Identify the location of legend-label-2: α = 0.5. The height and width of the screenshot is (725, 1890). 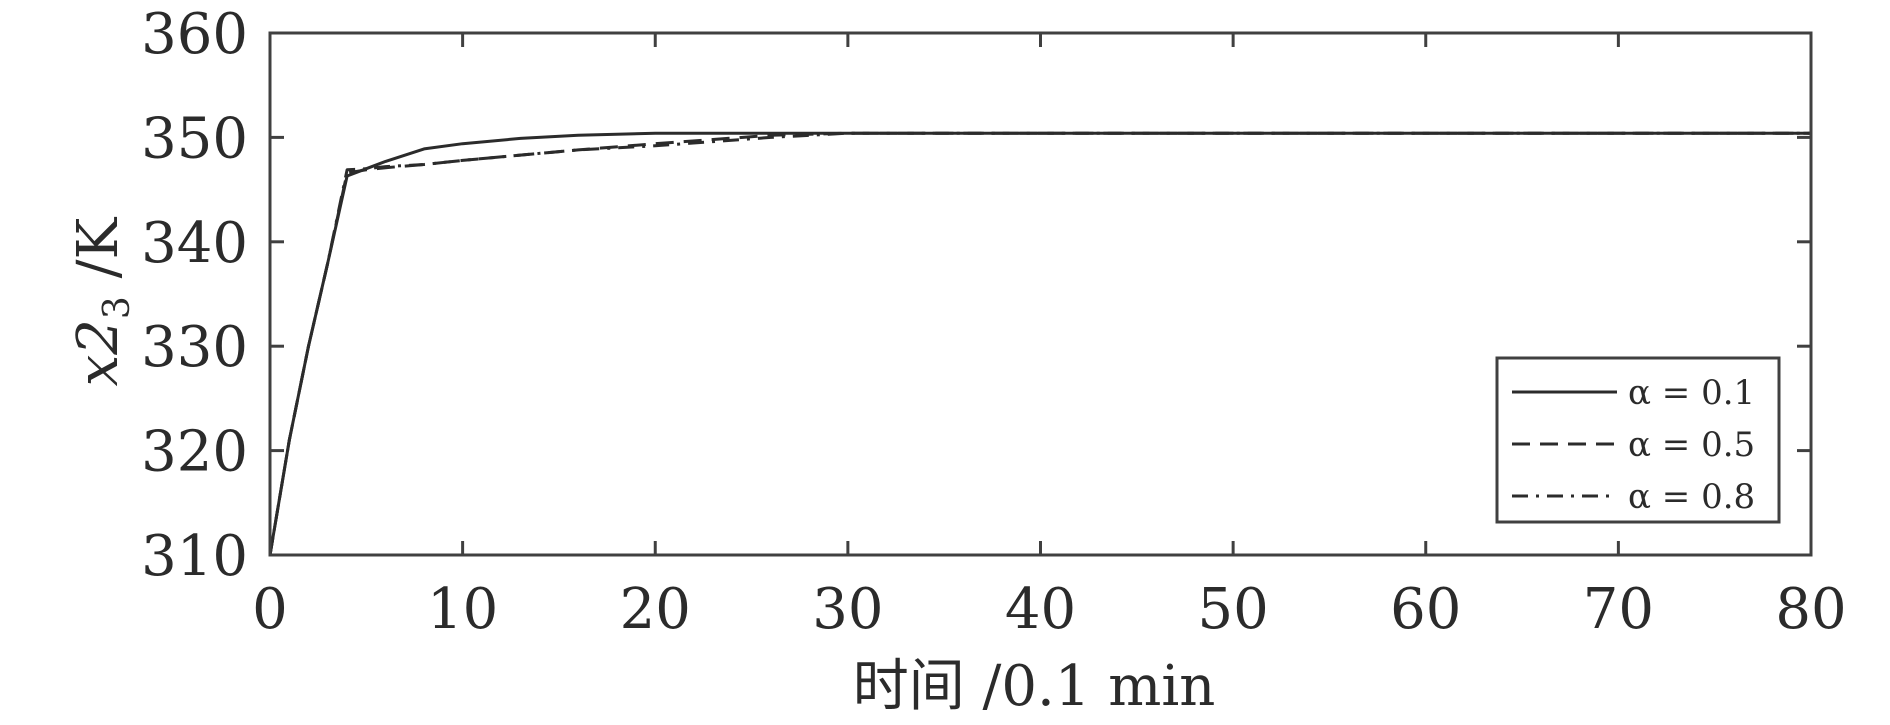
(1691, 445).